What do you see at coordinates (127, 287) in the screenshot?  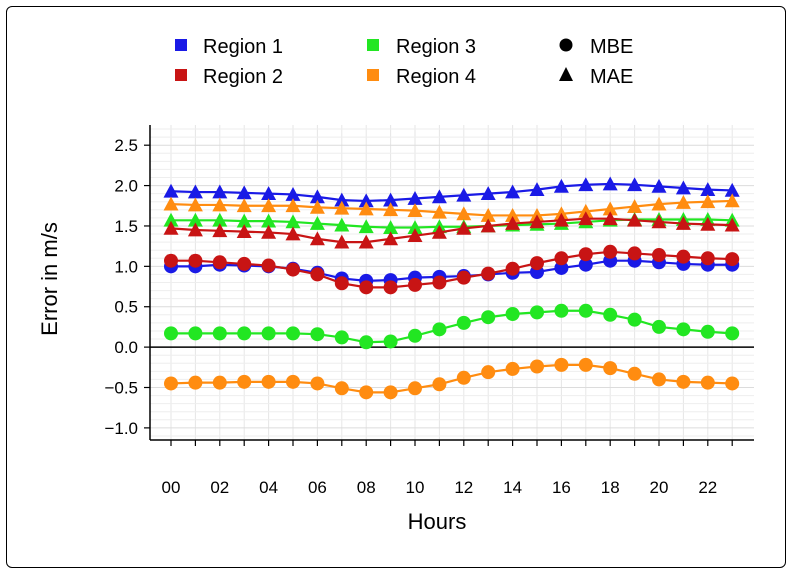 I see `y-axis-ticks: 2.5 2.0 1.5 1.0 0.5 0.0 −0.5 −1.0` at bounding box center [127, 287].